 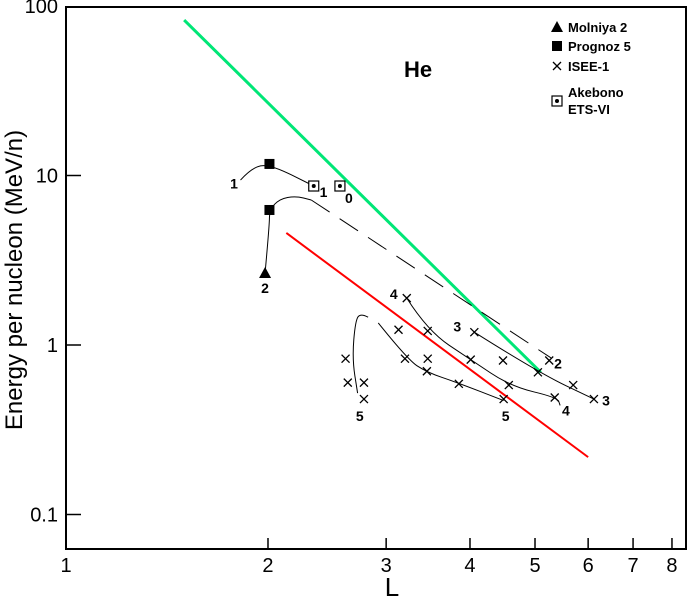 What do you see at coordinates (418, 69) in the screenshot?
I see `chart-title: He` at bounding box center [418, 69].